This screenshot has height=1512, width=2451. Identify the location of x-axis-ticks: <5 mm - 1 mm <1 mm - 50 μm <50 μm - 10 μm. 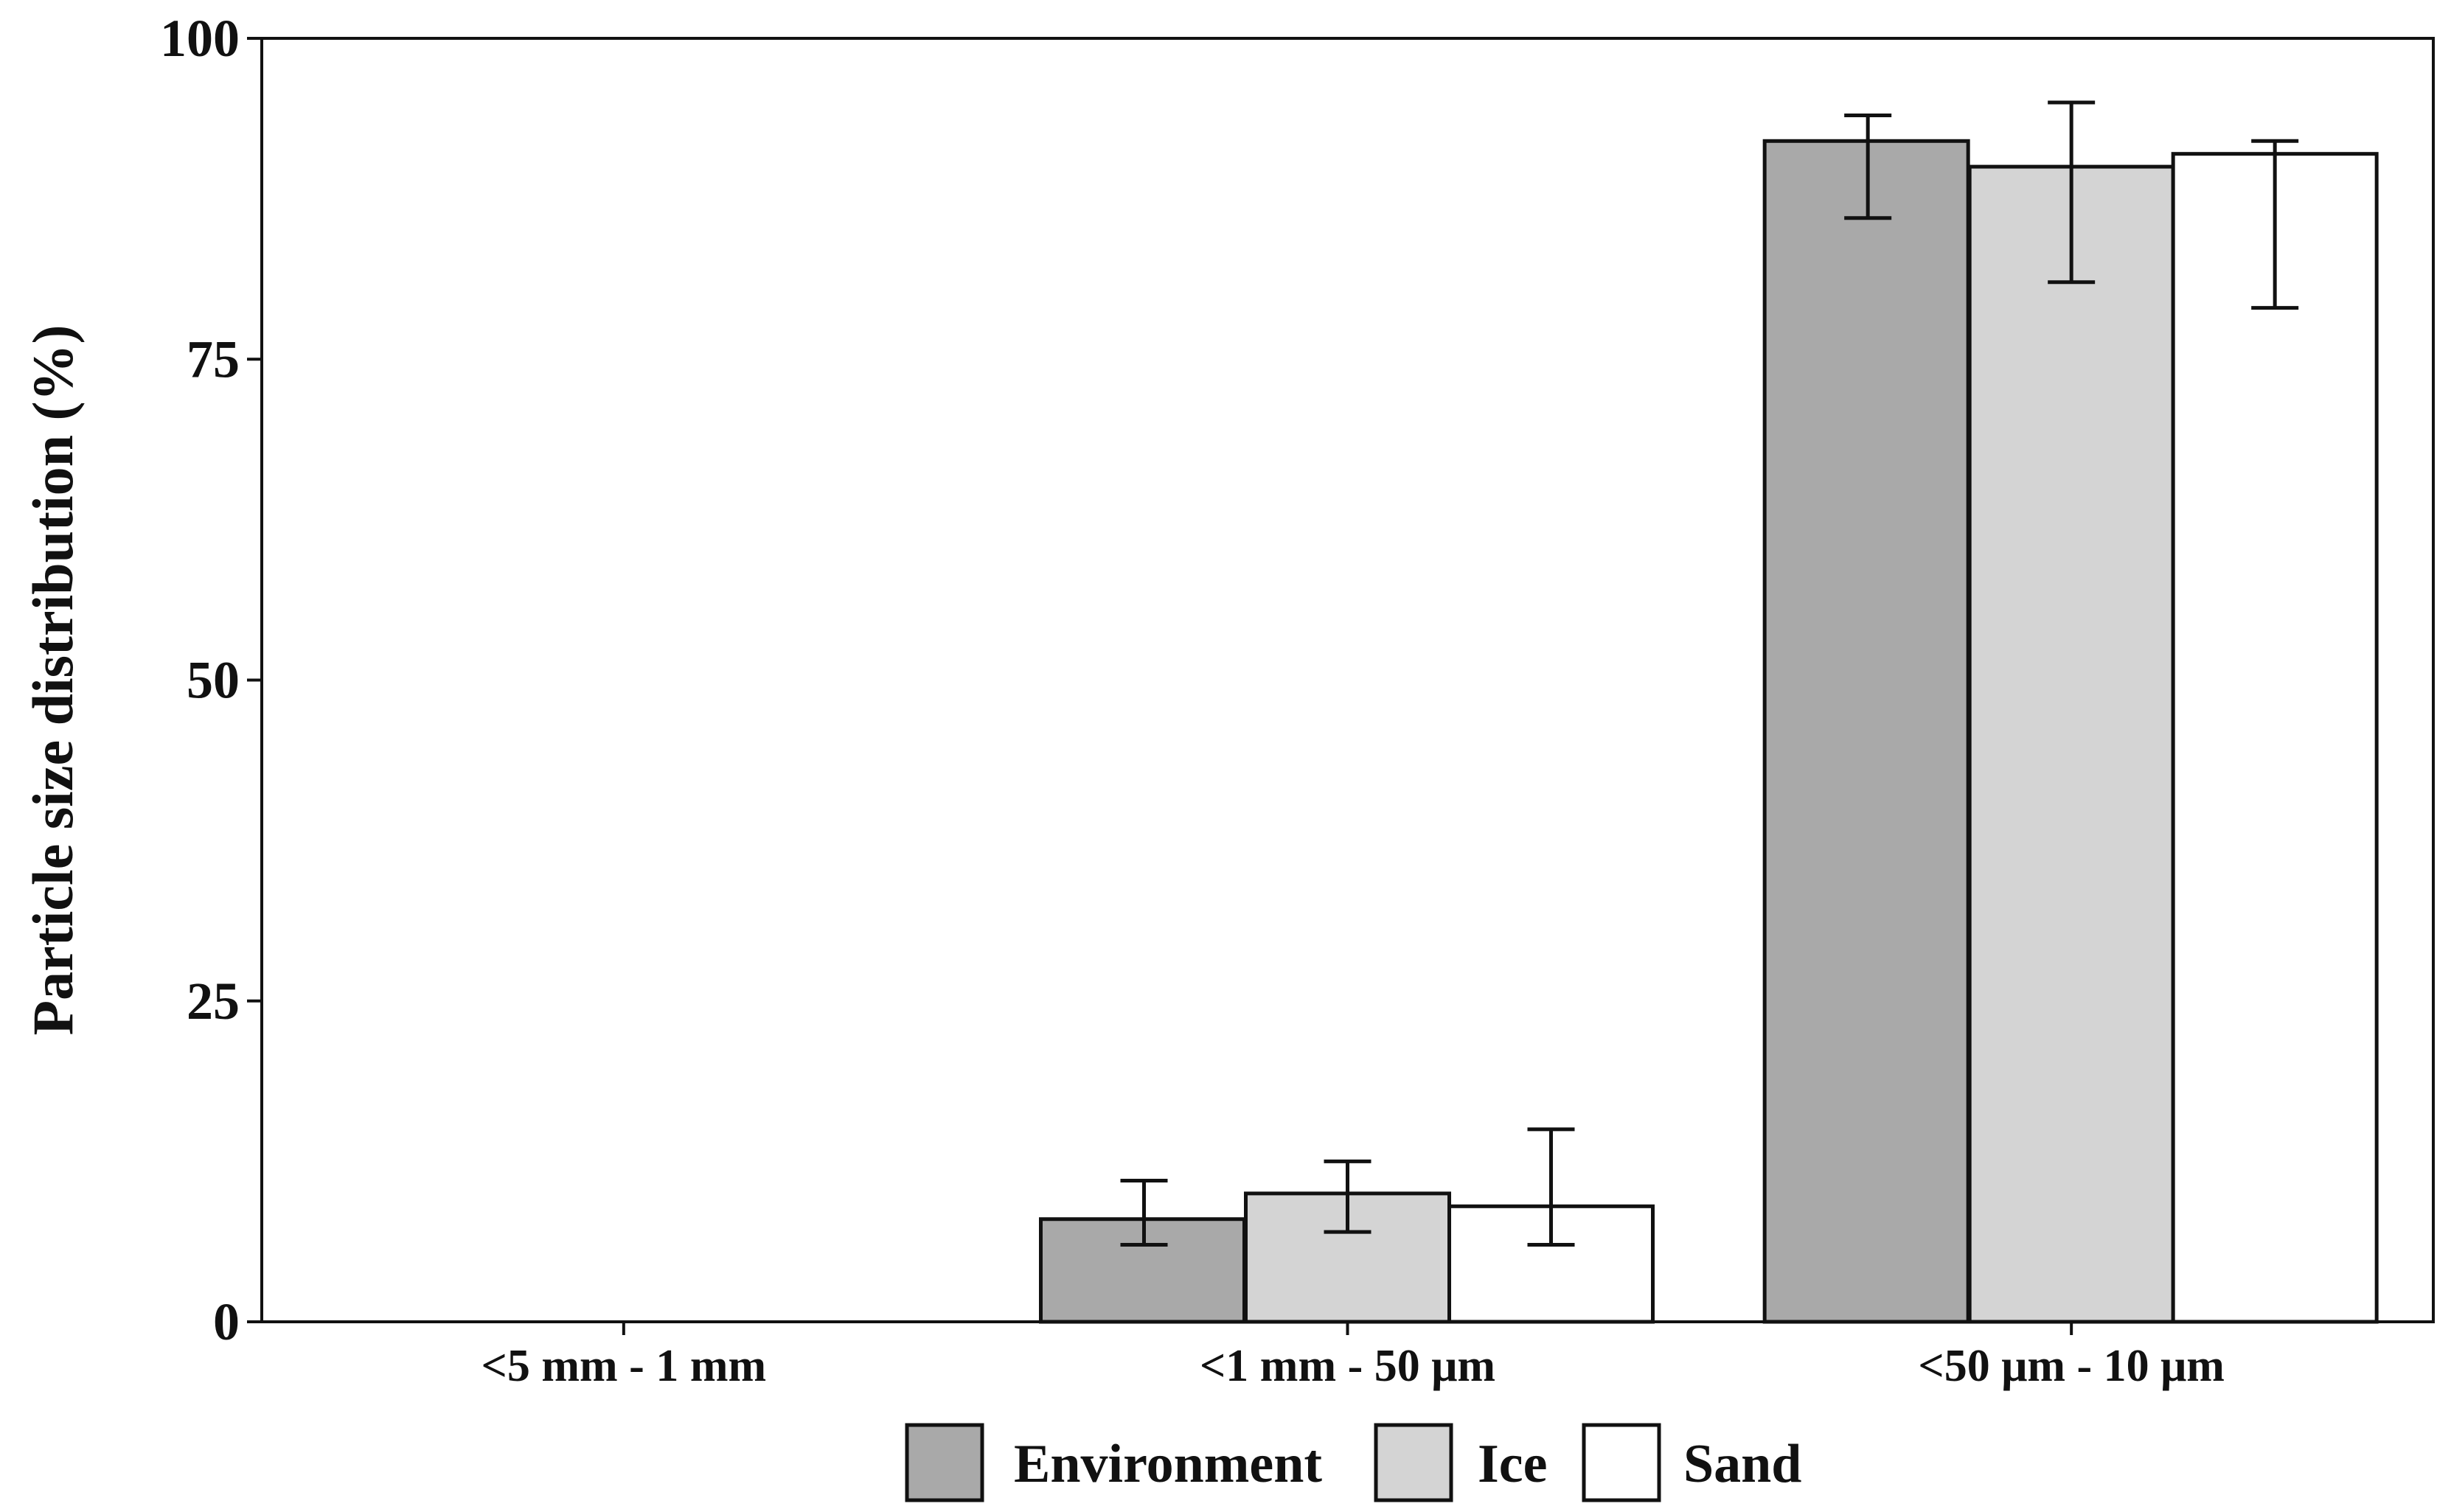
(1353, 1356).